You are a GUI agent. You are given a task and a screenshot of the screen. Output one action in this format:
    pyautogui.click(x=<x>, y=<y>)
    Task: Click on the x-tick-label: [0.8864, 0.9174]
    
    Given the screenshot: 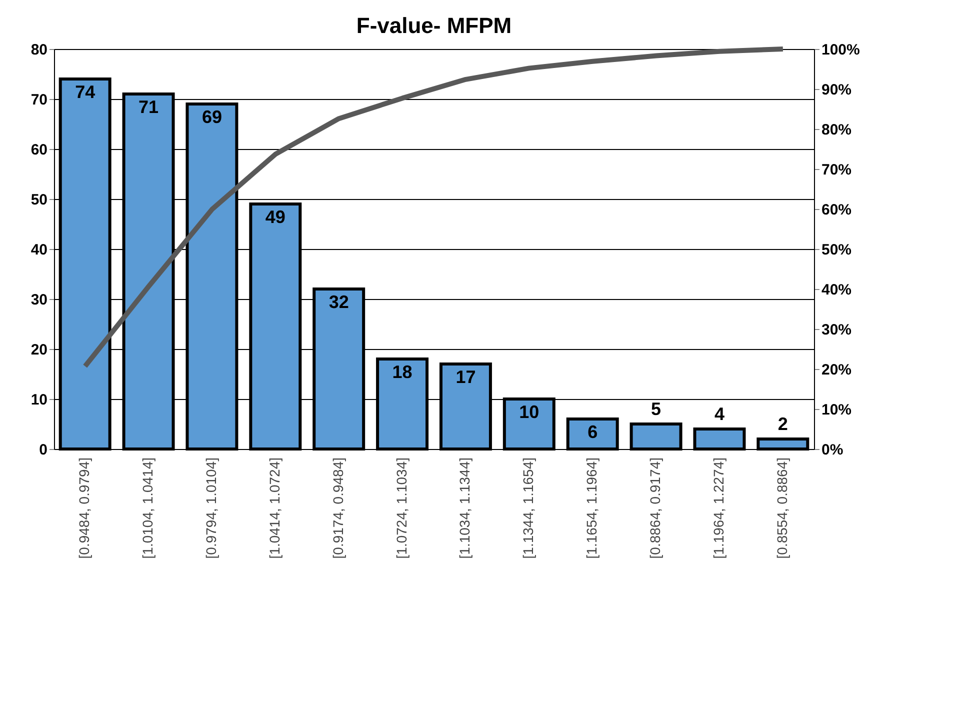 What is the action you would take?
    pyautogui.click(x=655, y=508)
    